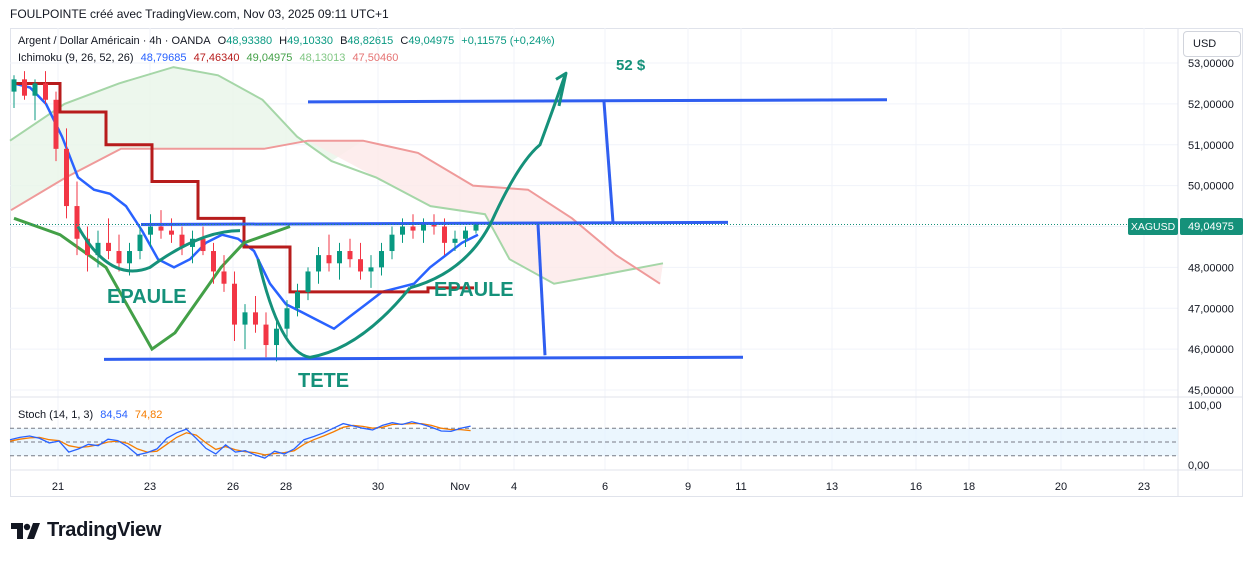  What do you see at coordinates (1211, 105) in the screenshot?
I see `price-tick-label: 52,00000` at bounding box center [1211, 105].